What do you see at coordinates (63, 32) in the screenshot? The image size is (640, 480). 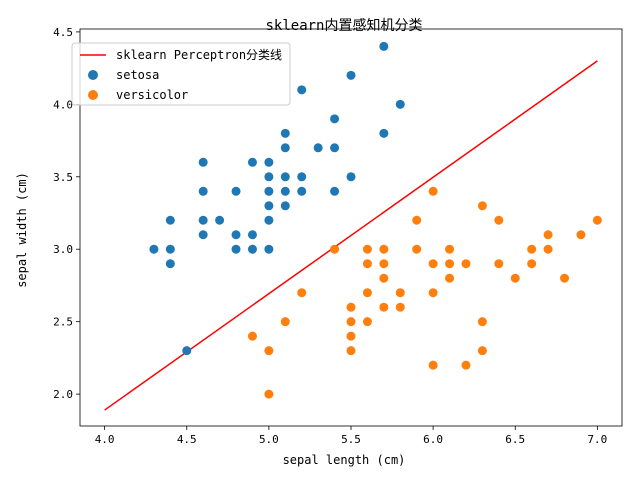 I see `y-tick-label: 4.5` at bounding box center [63, 32].